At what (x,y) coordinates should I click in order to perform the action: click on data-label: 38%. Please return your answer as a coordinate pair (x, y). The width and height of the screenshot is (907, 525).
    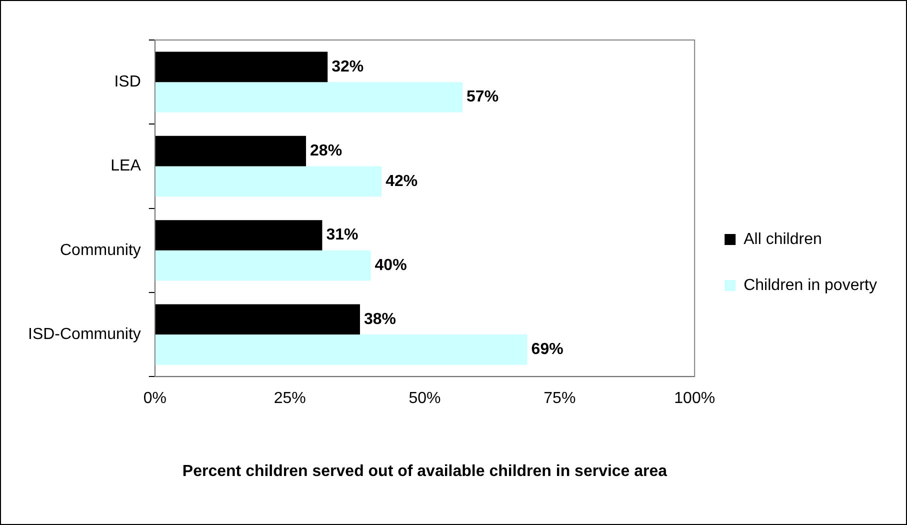
    Looking at the image, I should click on (380, 319).